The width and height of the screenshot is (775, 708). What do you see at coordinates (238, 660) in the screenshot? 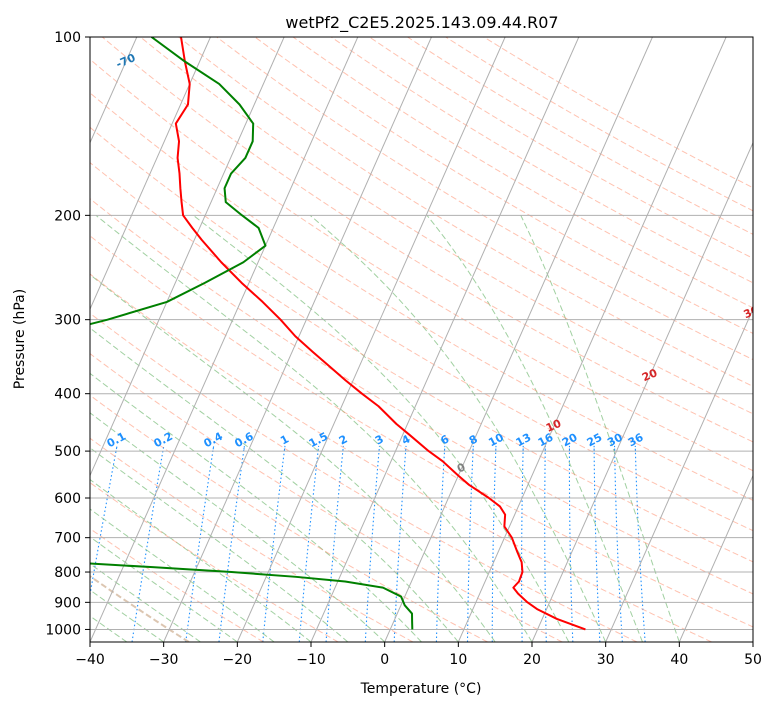
I see `x-tick-label: −20` at bounding box center [238, 660].